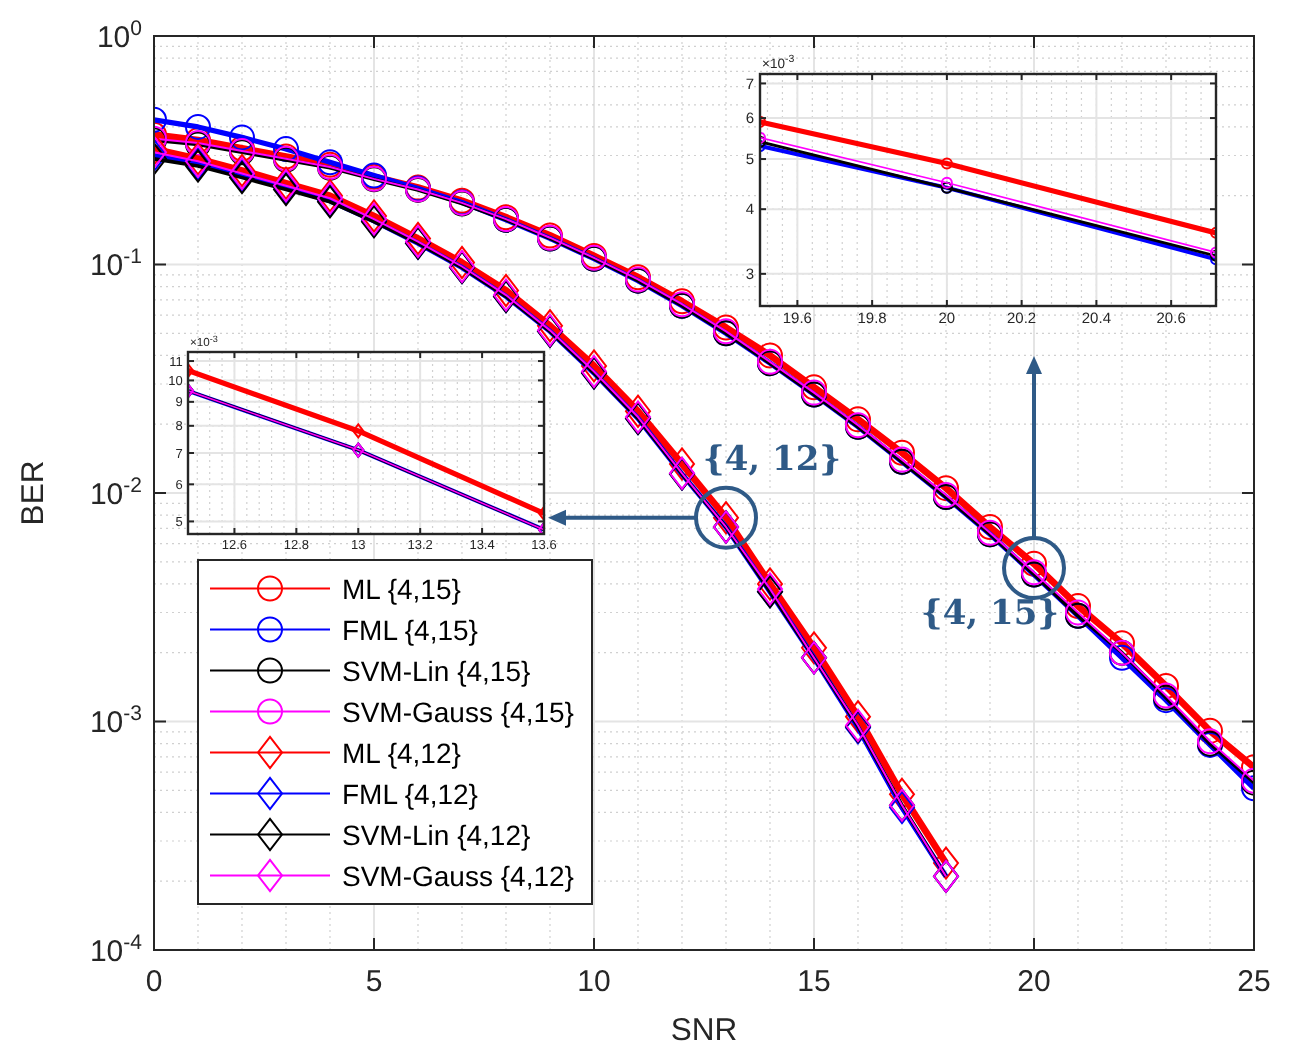 This screenshot has width=1290, height=1050. I want to click on legend-label: ML {4,12}, so click(402, 752).